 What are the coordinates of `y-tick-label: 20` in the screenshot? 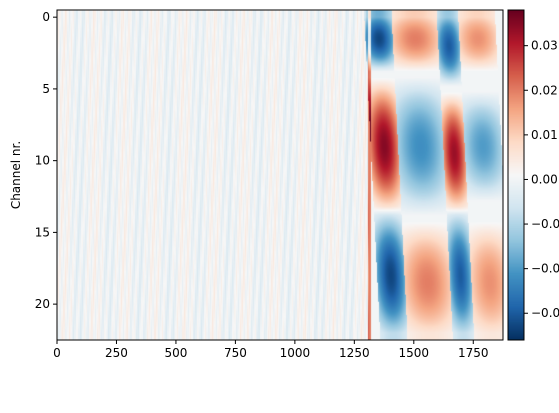 It's located at (42, 304).